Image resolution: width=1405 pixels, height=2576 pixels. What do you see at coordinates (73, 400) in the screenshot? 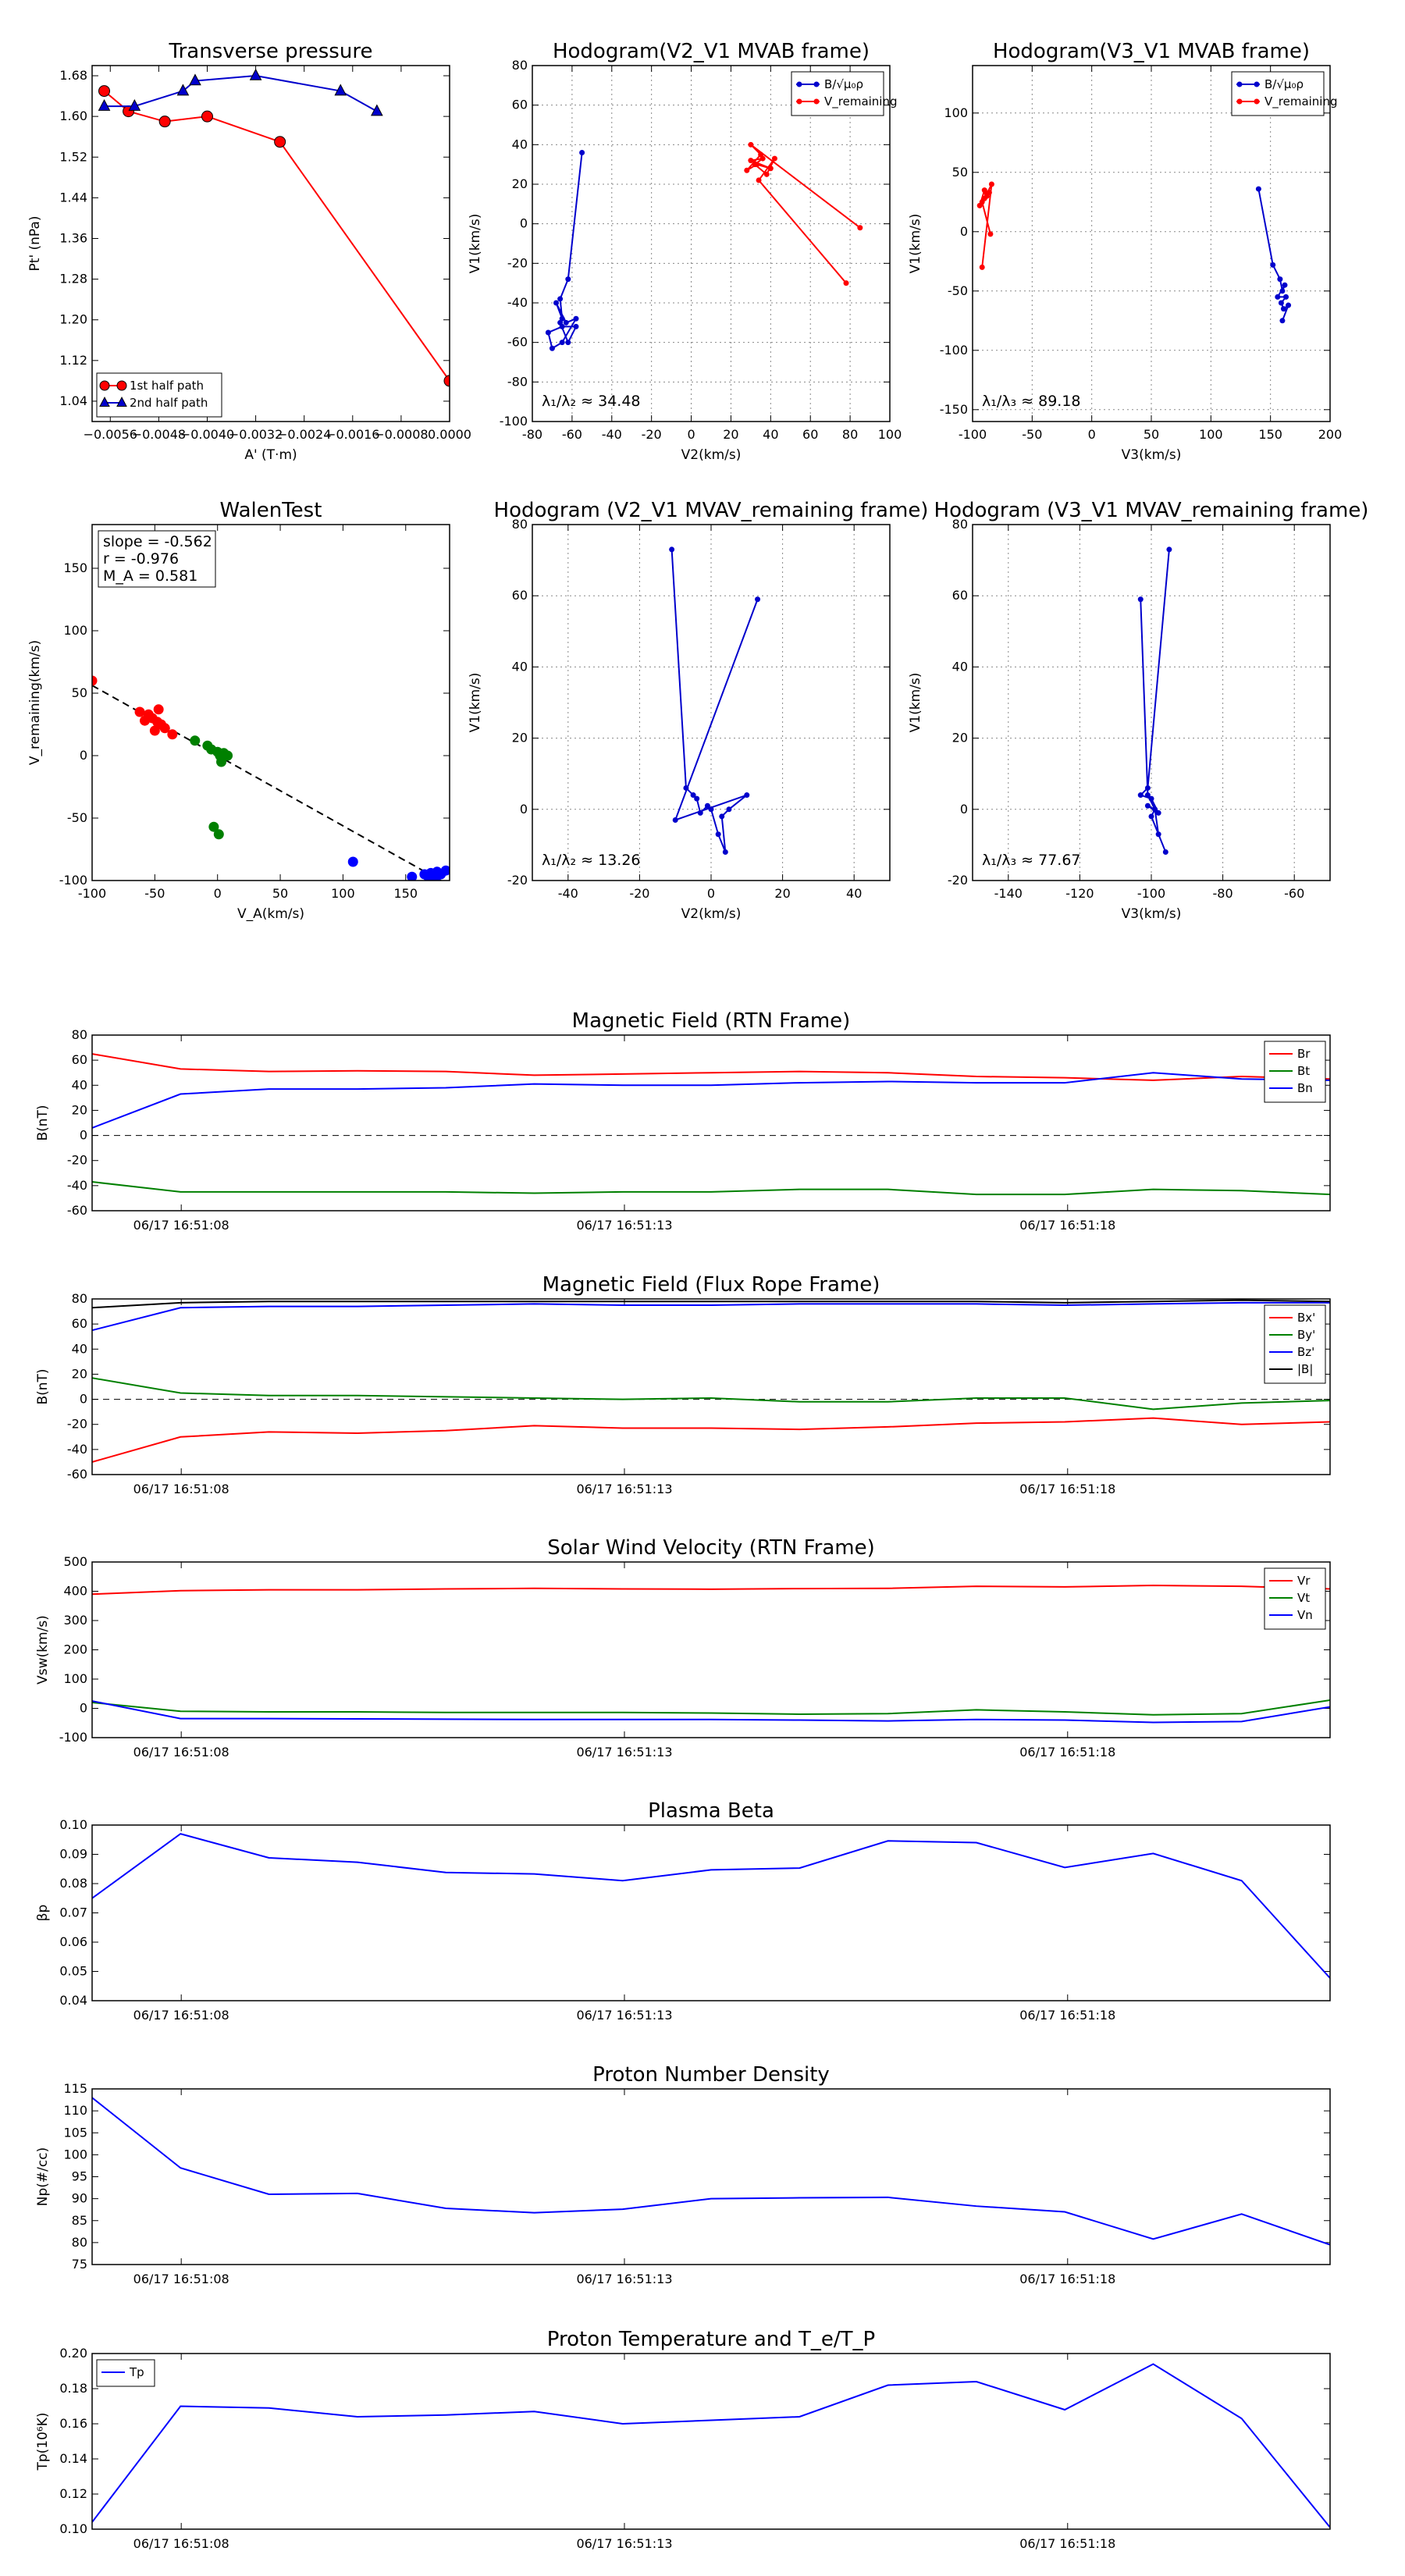
I see `y-tick-label: 1.04` at bounding box center [73, 400].